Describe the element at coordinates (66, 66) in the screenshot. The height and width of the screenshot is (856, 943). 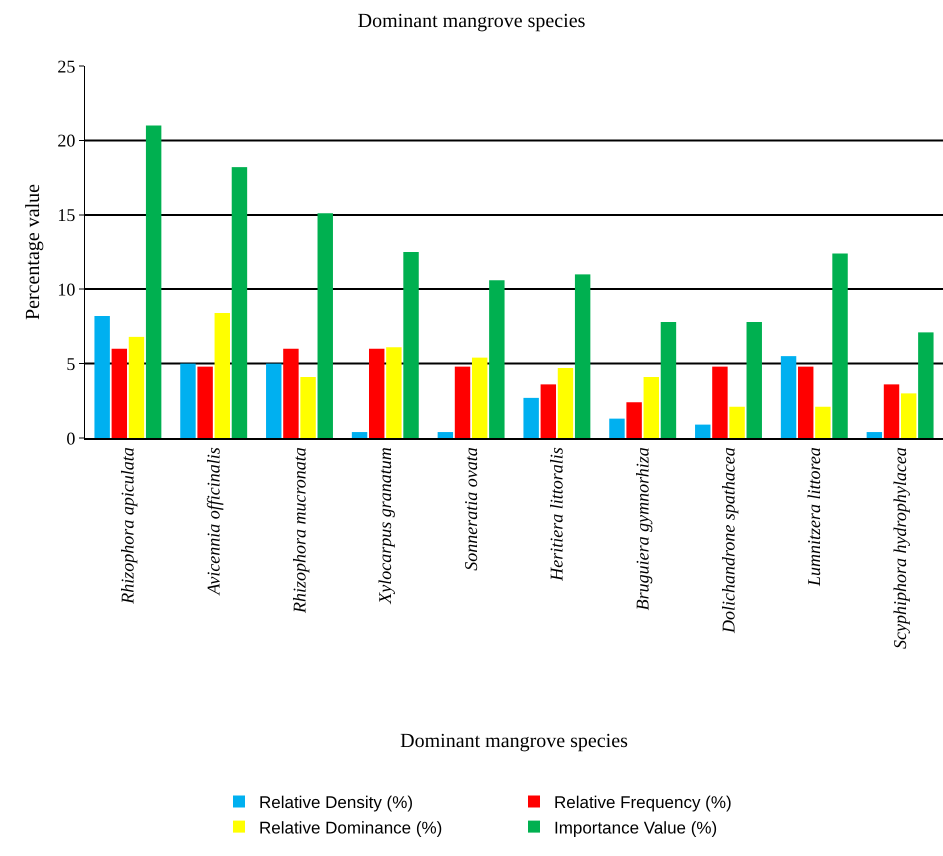
I see `y-tick-label: 25` at that location.